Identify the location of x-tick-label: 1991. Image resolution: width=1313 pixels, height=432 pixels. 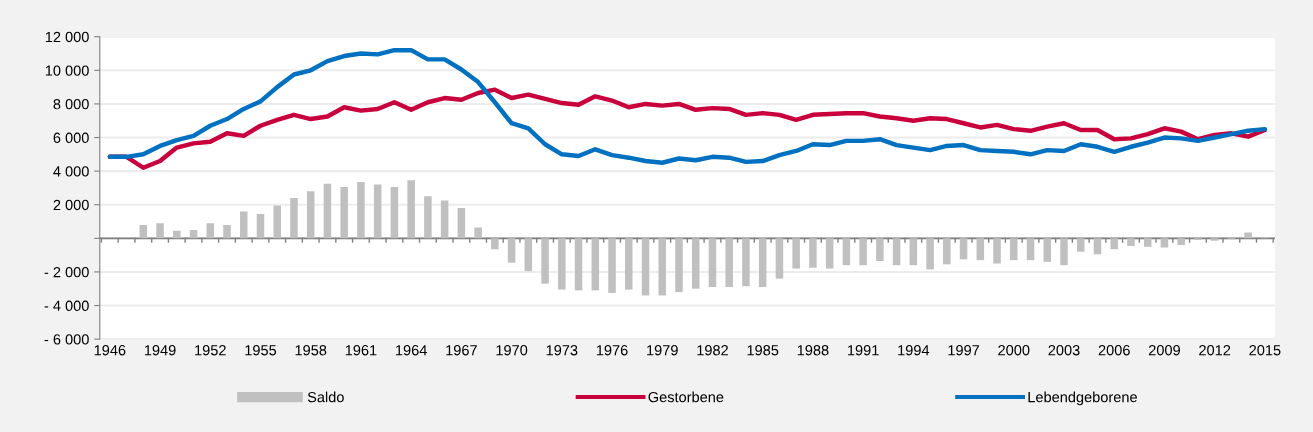
(863, 350).